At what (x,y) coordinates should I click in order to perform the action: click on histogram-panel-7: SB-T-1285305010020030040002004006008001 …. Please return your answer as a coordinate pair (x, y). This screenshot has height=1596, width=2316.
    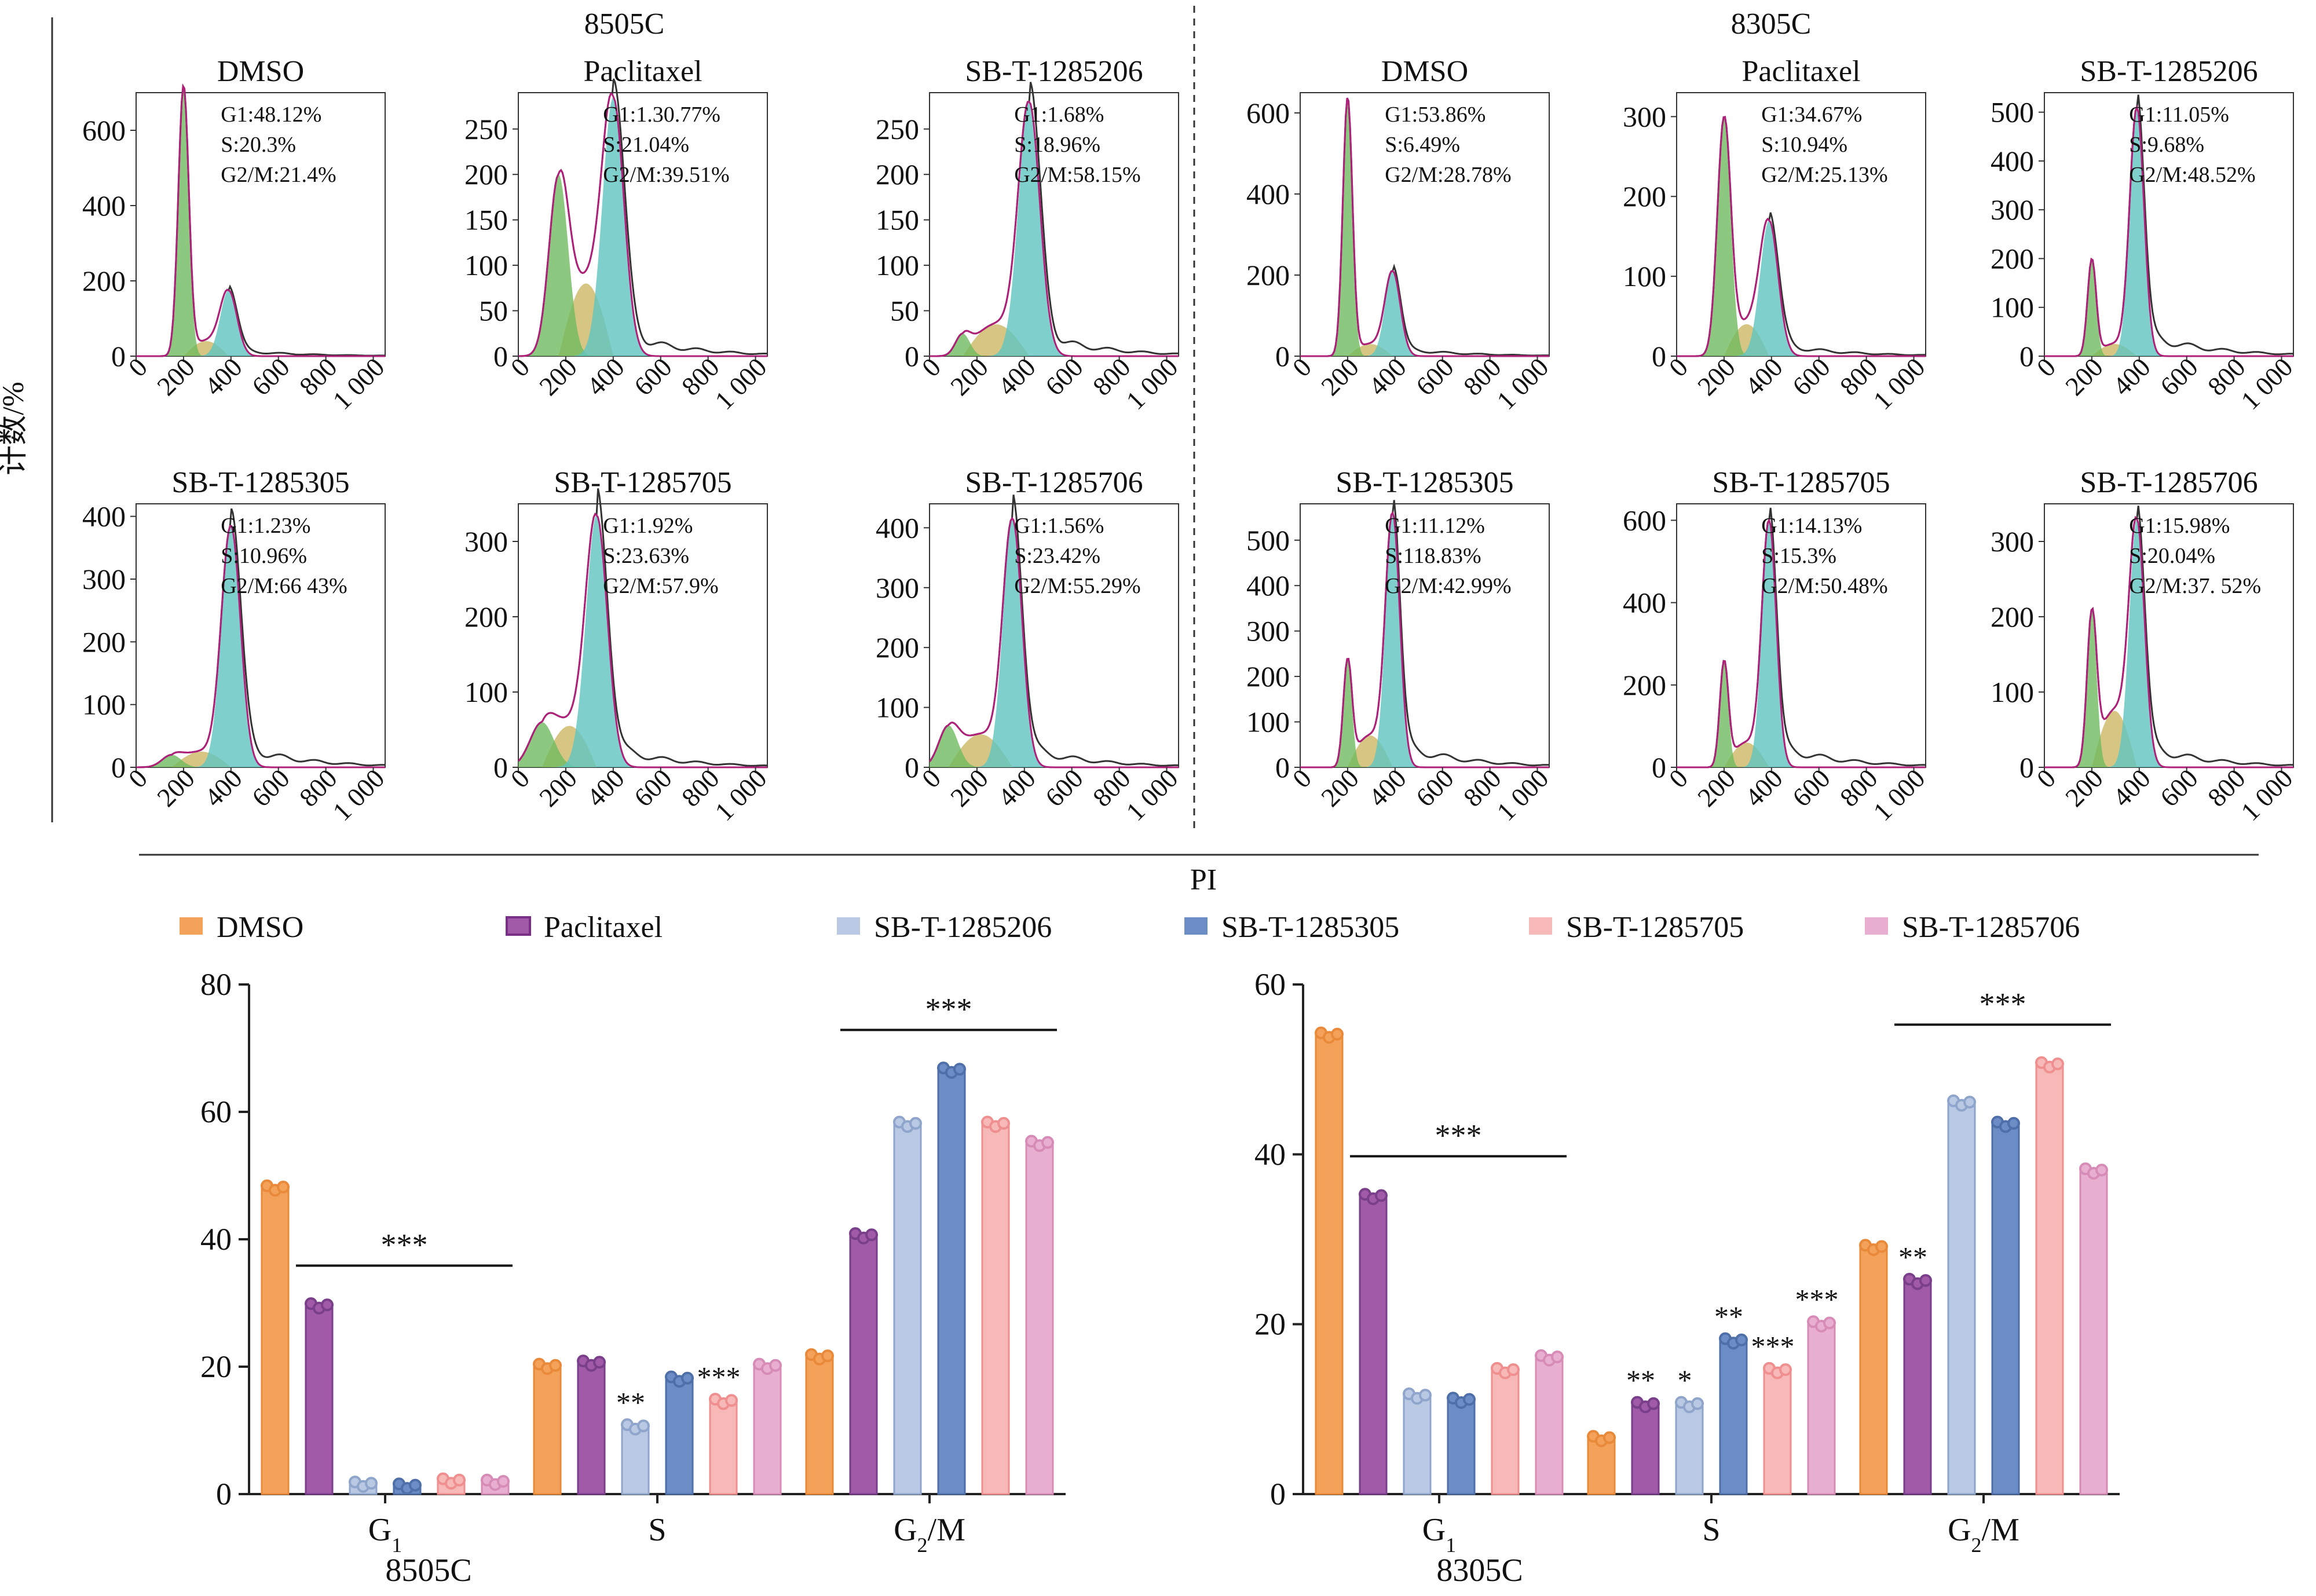
    Looking at the image, I should click on (236, 646).